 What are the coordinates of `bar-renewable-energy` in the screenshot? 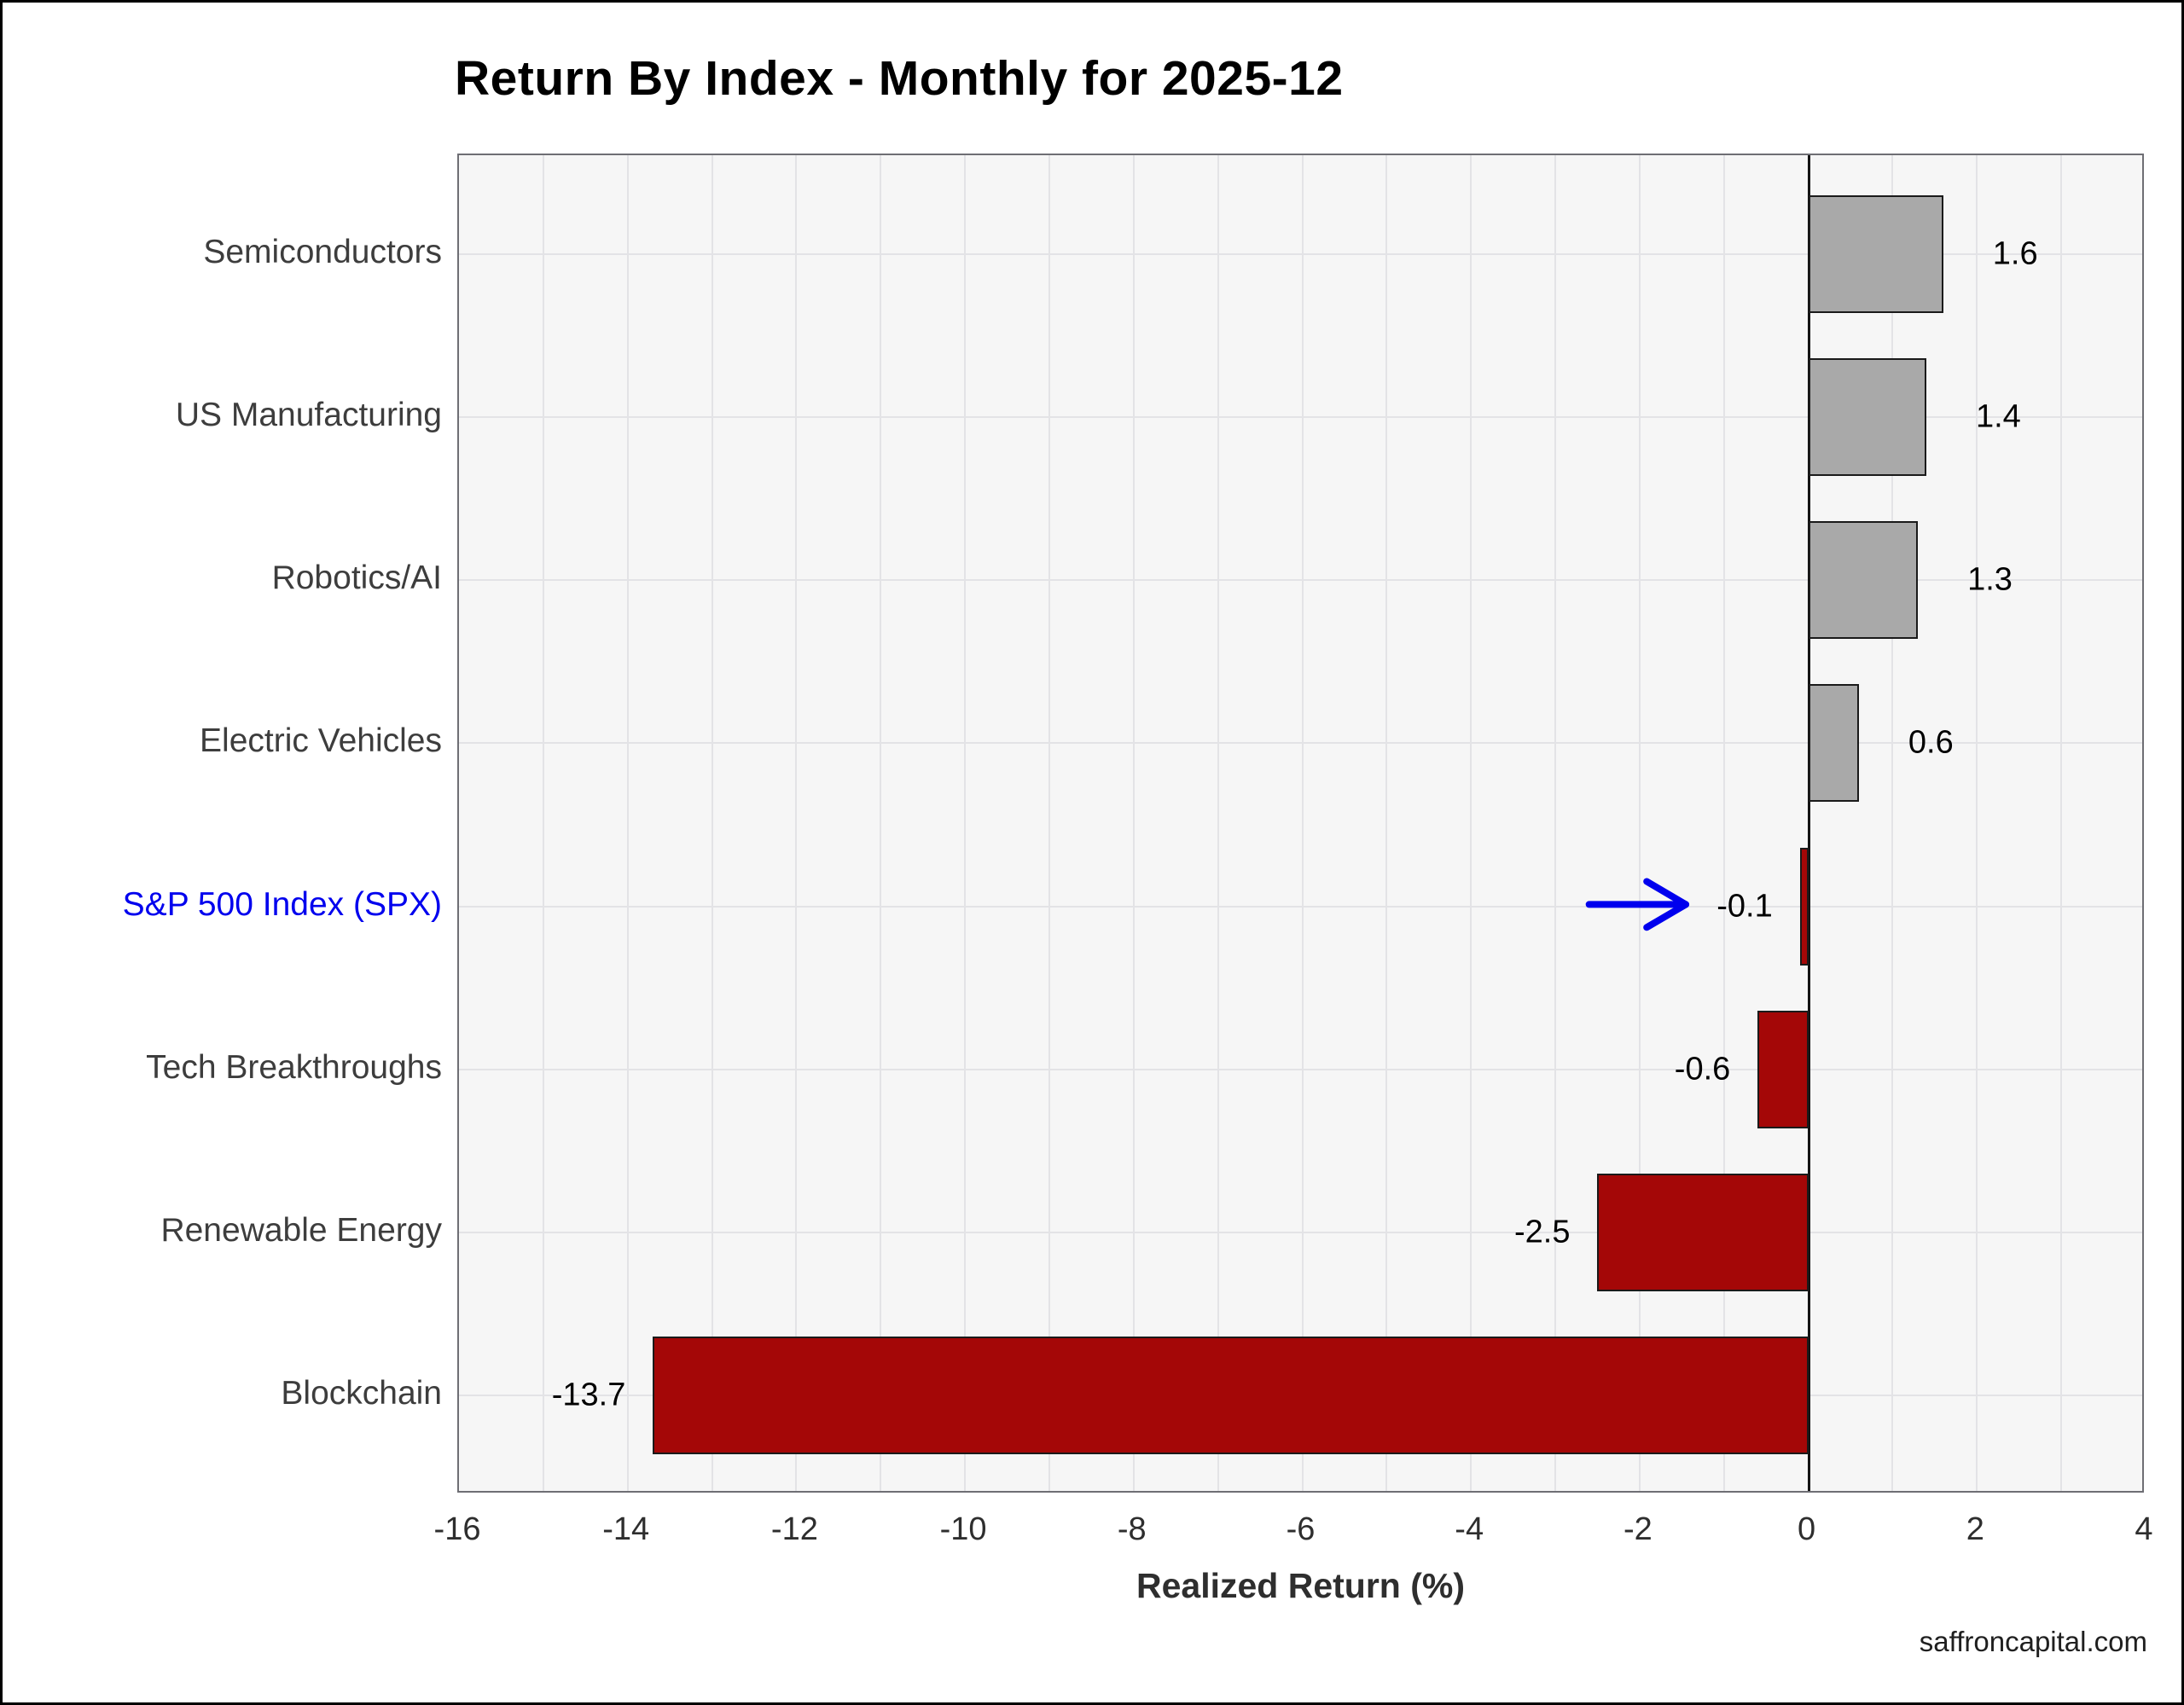 It's located at (1703, 1233).